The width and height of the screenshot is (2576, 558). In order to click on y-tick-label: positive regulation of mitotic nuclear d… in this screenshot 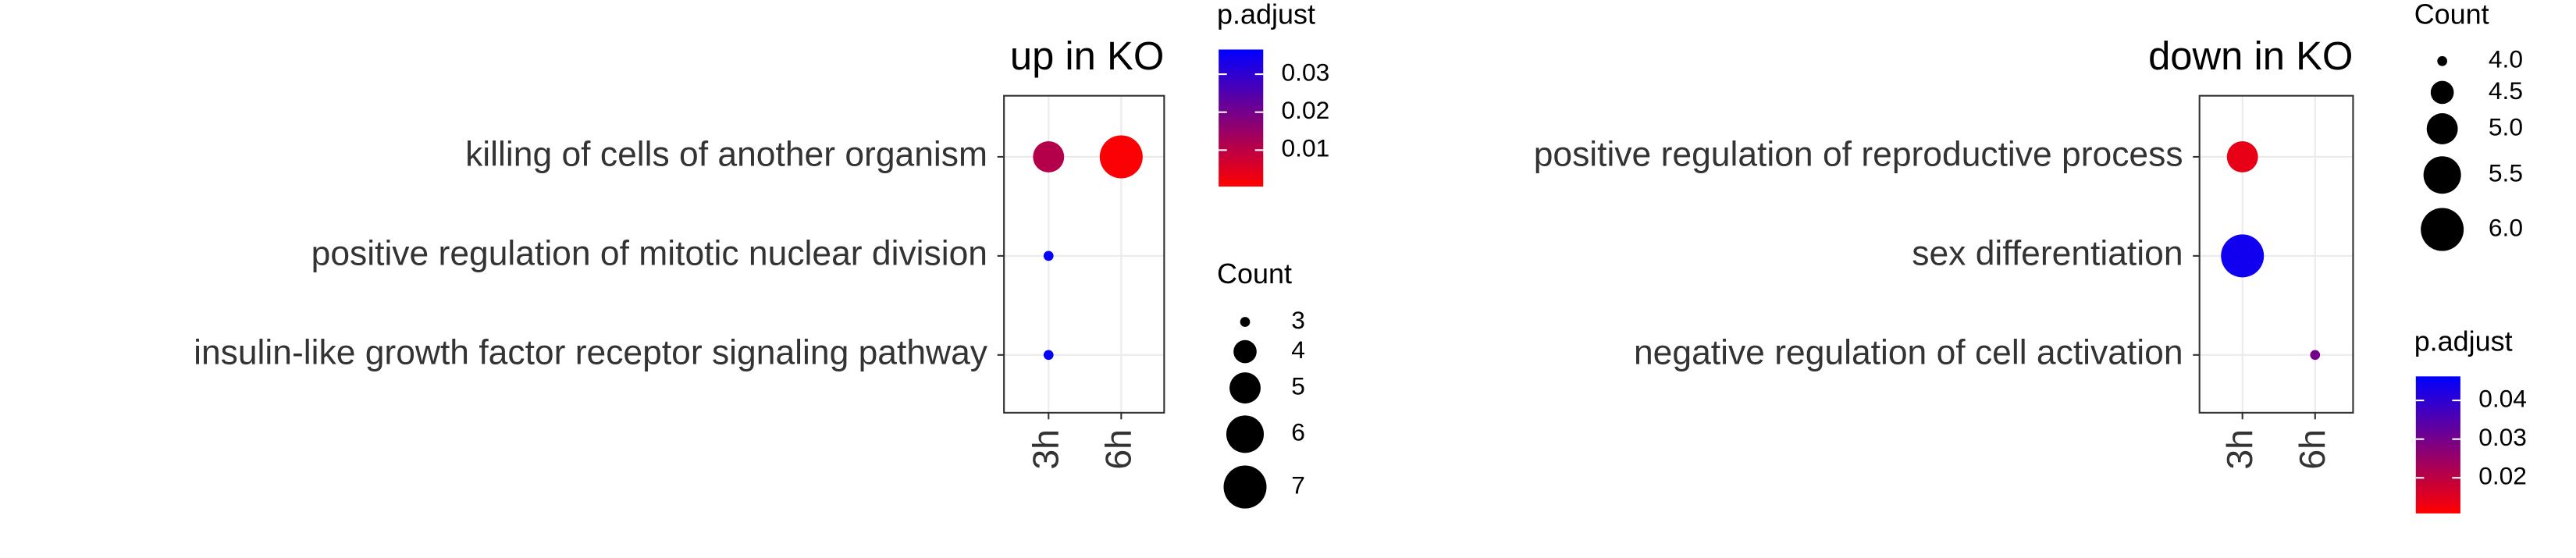, I will do `click(649, 254)`.